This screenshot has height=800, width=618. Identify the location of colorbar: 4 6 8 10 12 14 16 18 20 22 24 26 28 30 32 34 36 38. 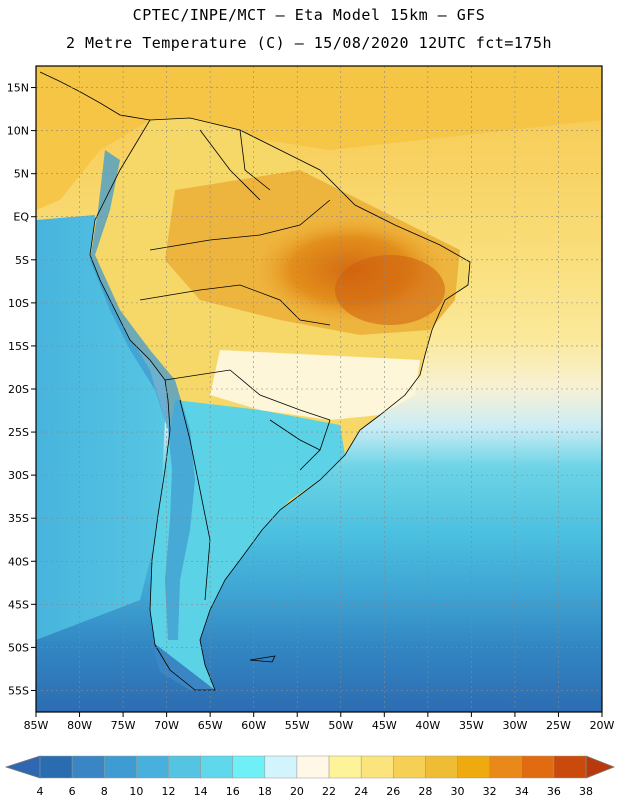
(310, 776).